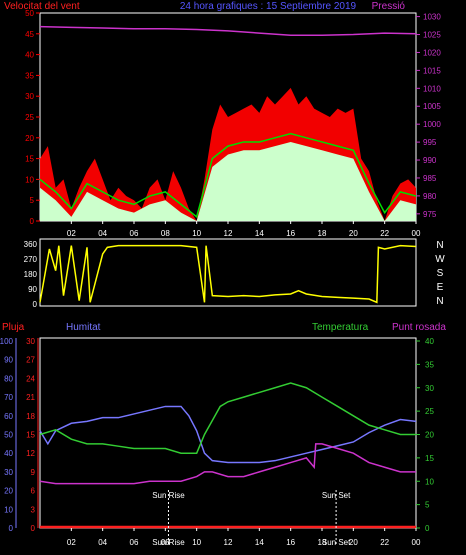 Image resolution: width=466 pixels, height=555 pixels. What do you see at coordinates (430, 214) in the screenshot?
I see `pressure-tick-label: 975` at bounding box center [430, 214].